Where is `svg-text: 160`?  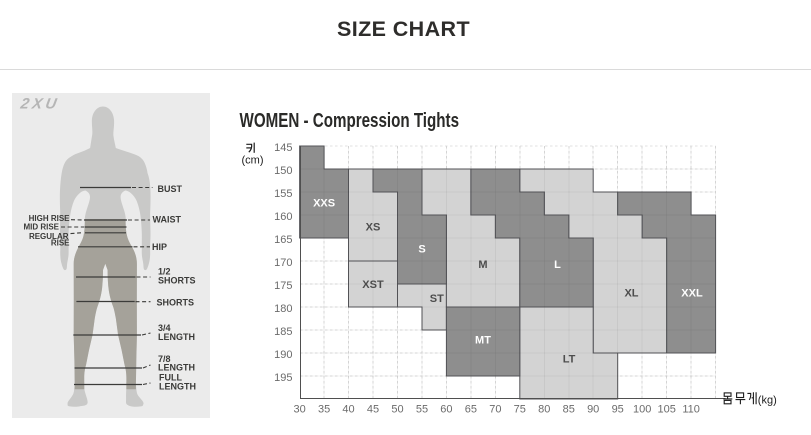
svg-text: 160 is located at coordinates (283, 217).